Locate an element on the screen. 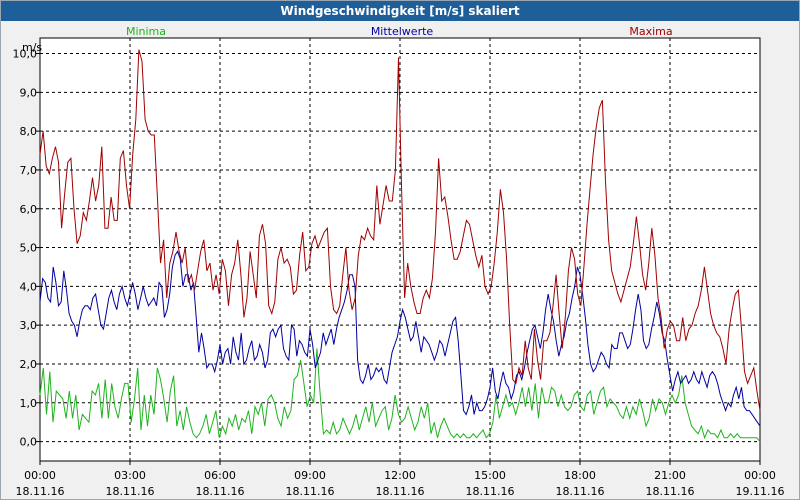 Image resolution: width=800 pixels, height=500 pixels. y-tick-label: 10,0 is located at coordinates (25, 54).